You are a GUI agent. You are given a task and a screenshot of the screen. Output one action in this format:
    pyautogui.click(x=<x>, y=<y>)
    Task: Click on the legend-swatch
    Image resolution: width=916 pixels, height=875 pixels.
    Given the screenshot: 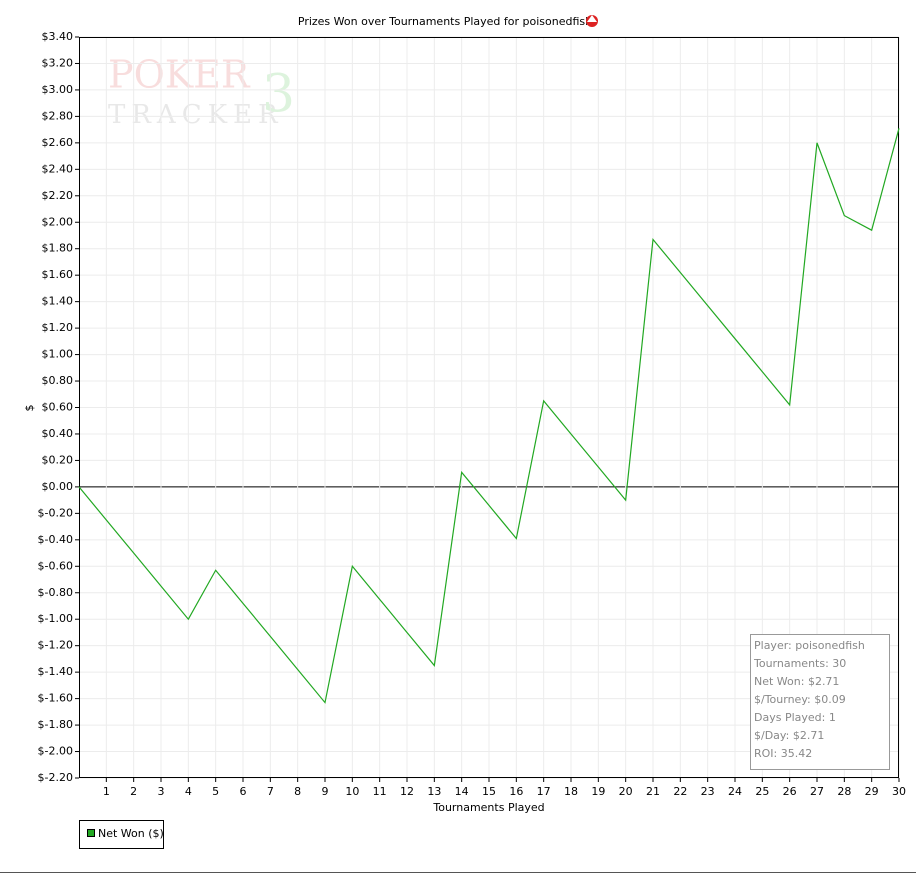 What is the action you would take?
    pyautogui.click(x=91, y=833)
    